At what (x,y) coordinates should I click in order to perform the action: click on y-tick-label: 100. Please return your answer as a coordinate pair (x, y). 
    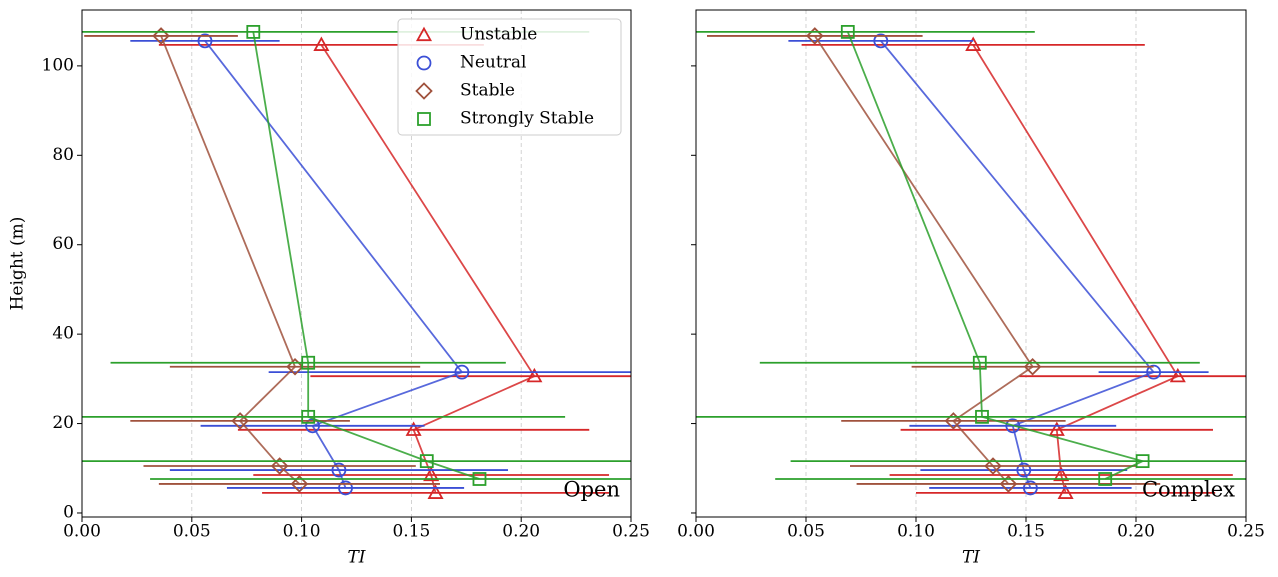
    Looking at the image, I should click on (58, 65).